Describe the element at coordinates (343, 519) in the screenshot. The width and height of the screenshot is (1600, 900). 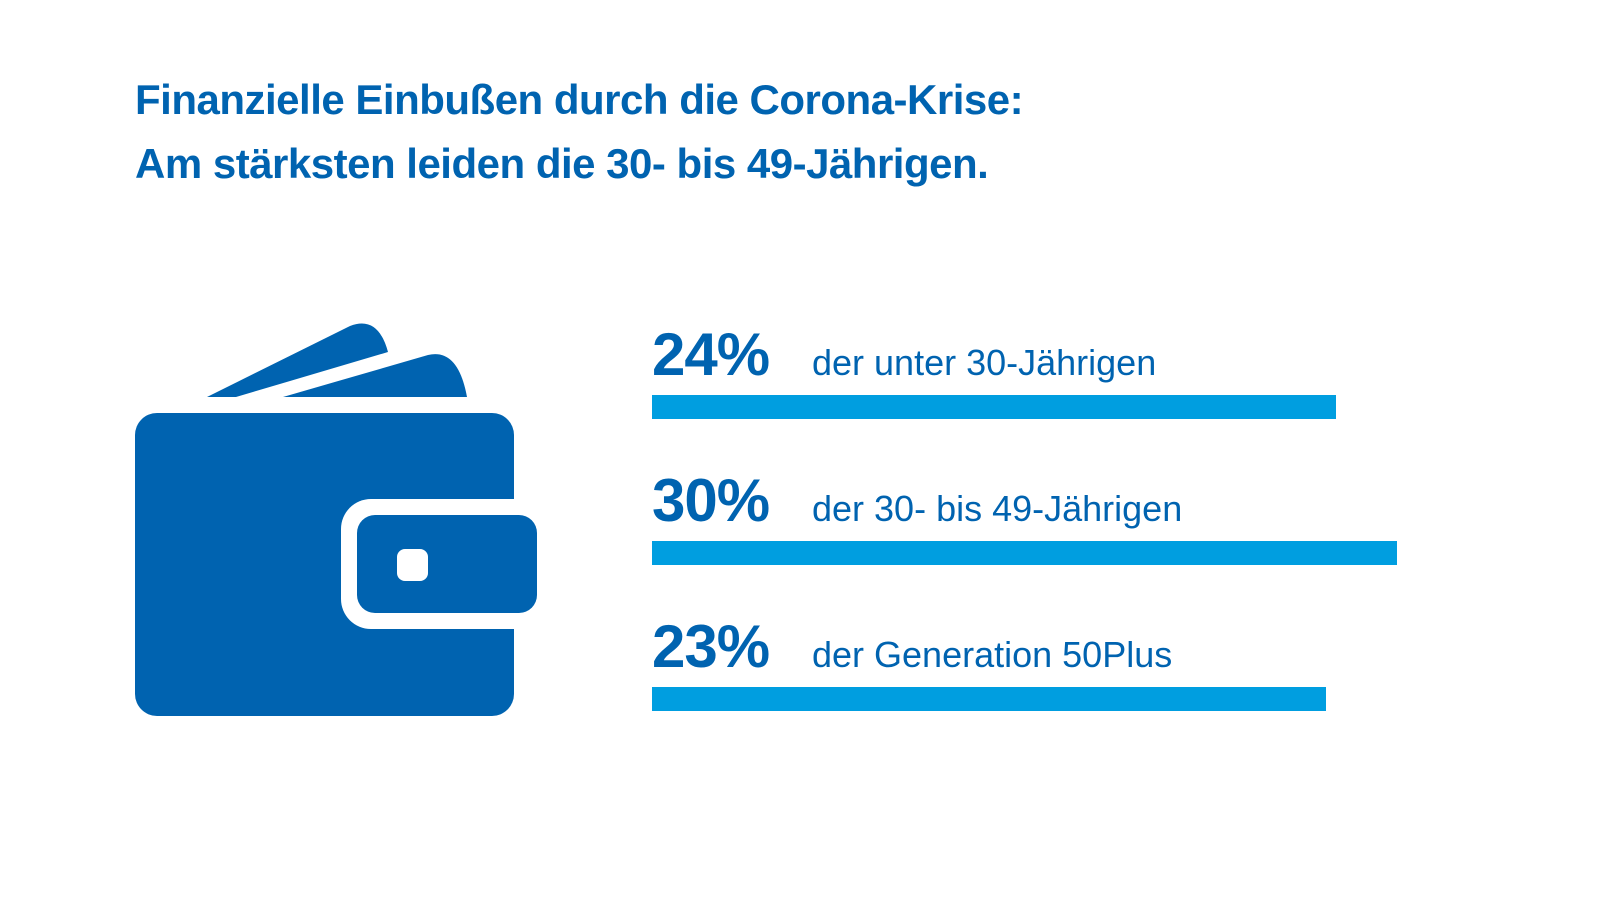
I see `wallet-icon` at that location.